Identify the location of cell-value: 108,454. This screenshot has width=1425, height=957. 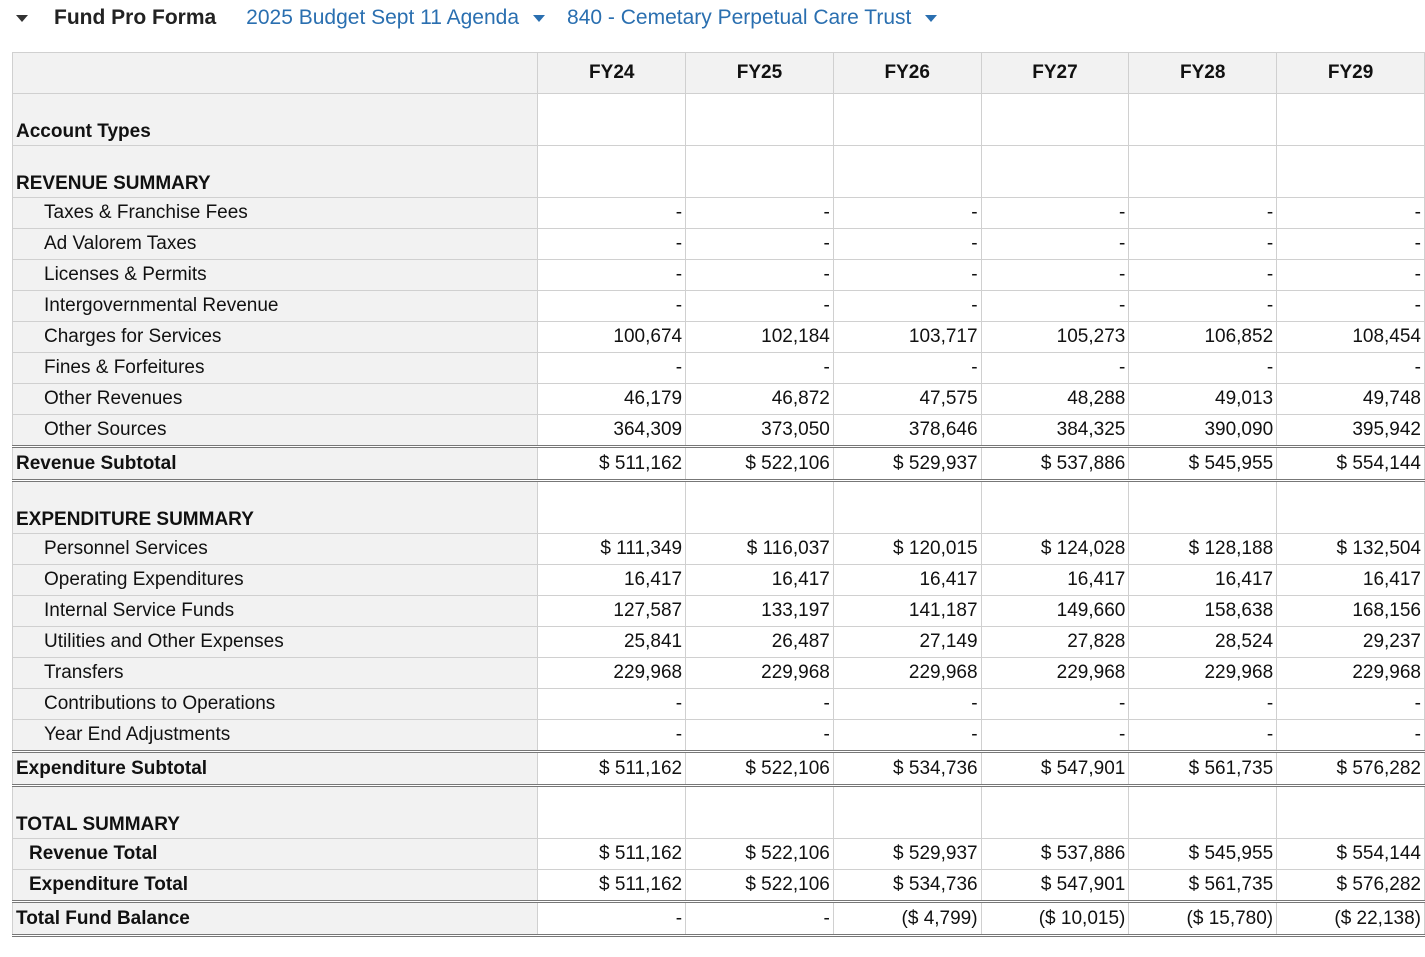
(1350, 337).